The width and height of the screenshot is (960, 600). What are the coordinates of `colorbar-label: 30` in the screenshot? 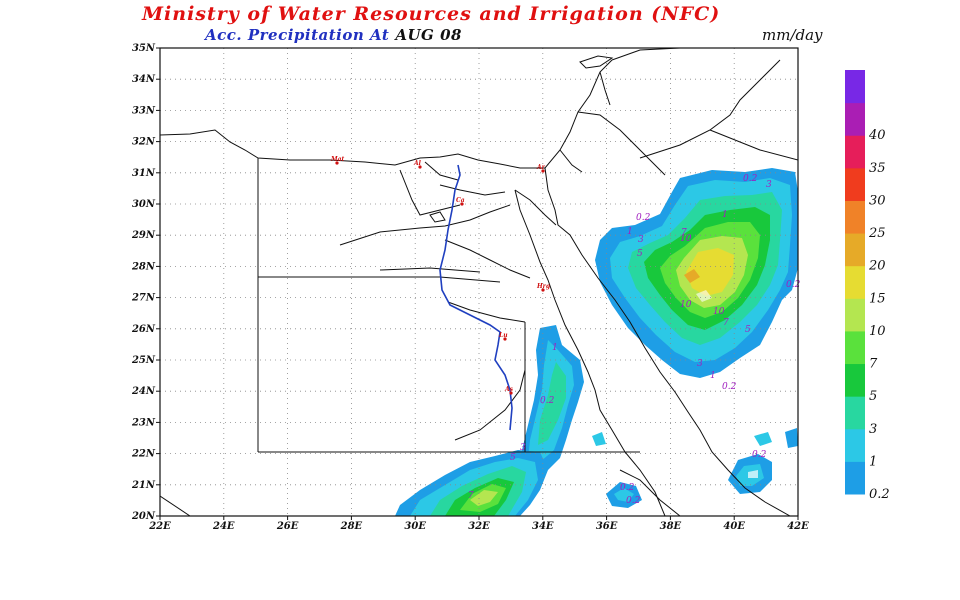 It's located at (877, 200).